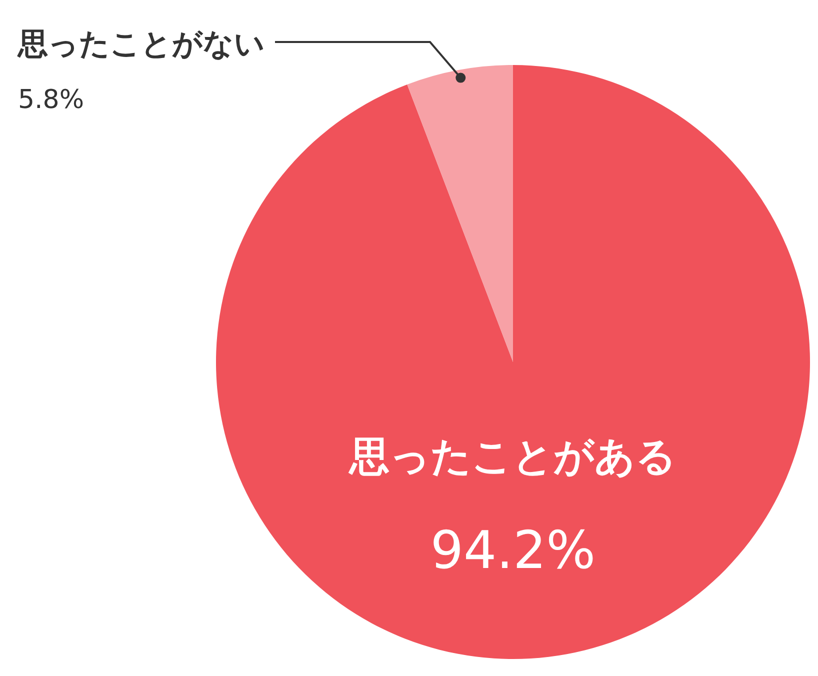 The image size is (818, 676). Describe the element at coordinates (51, 100) in the screenshot. I see `data-label: 5.8%` at that location.